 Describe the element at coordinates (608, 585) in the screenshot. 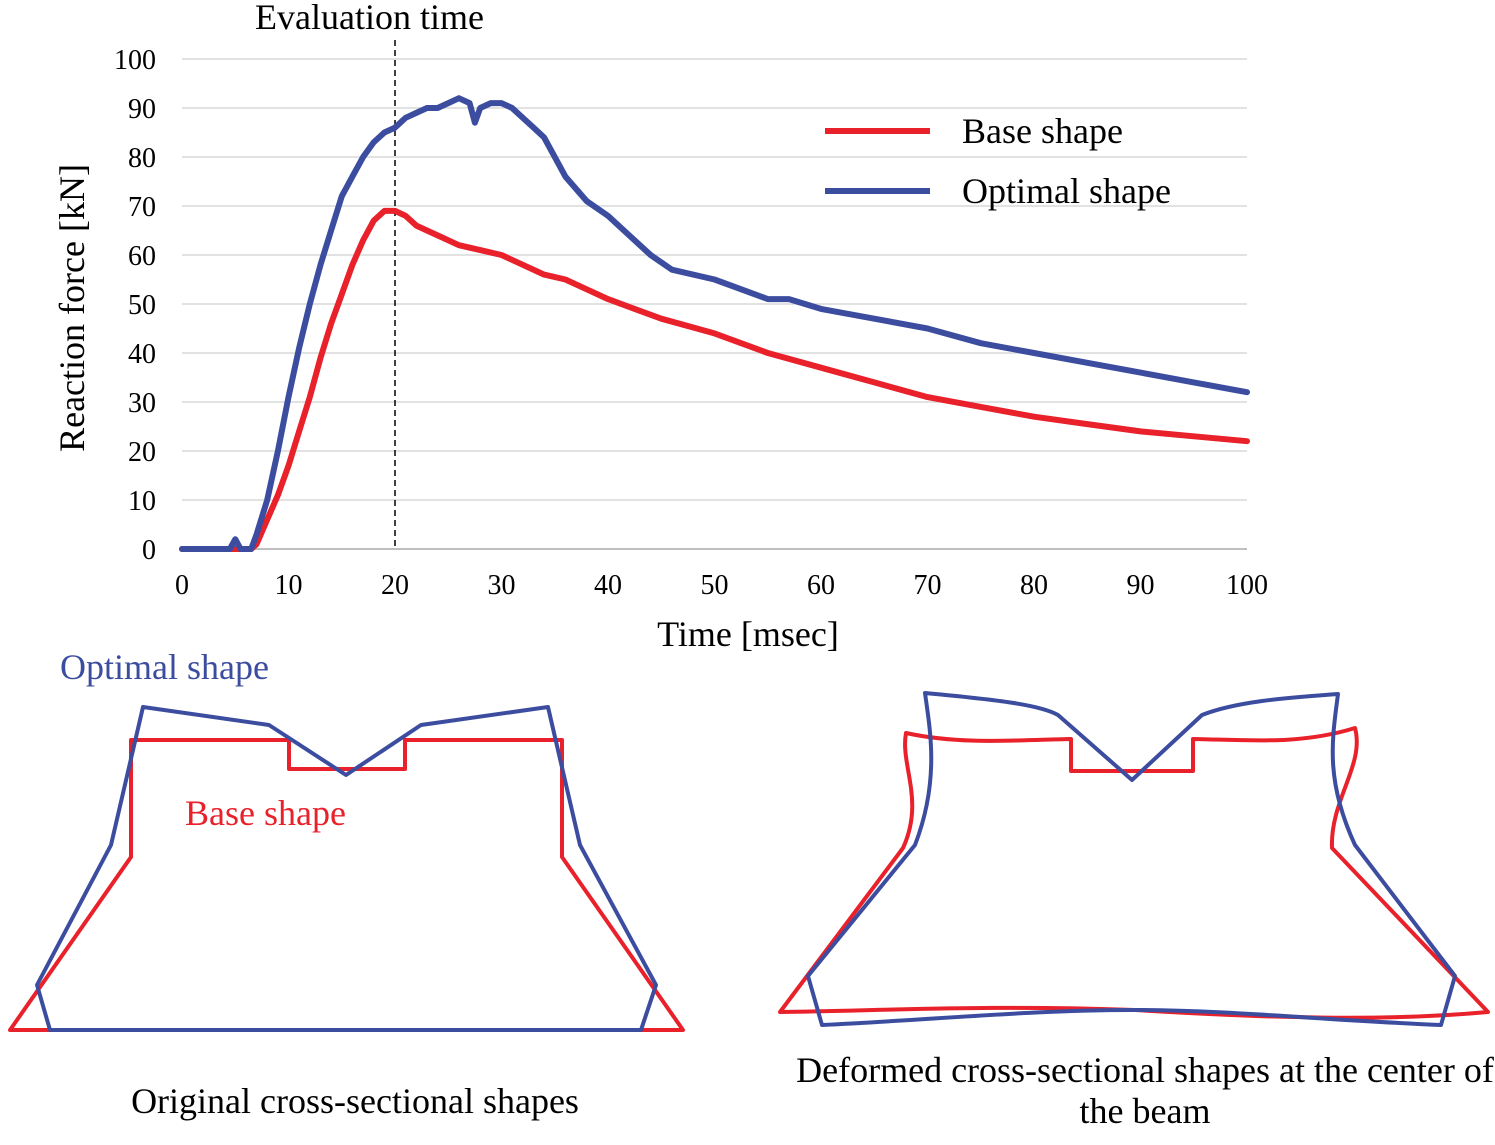

I see `x-tick-label: 40` at that location.